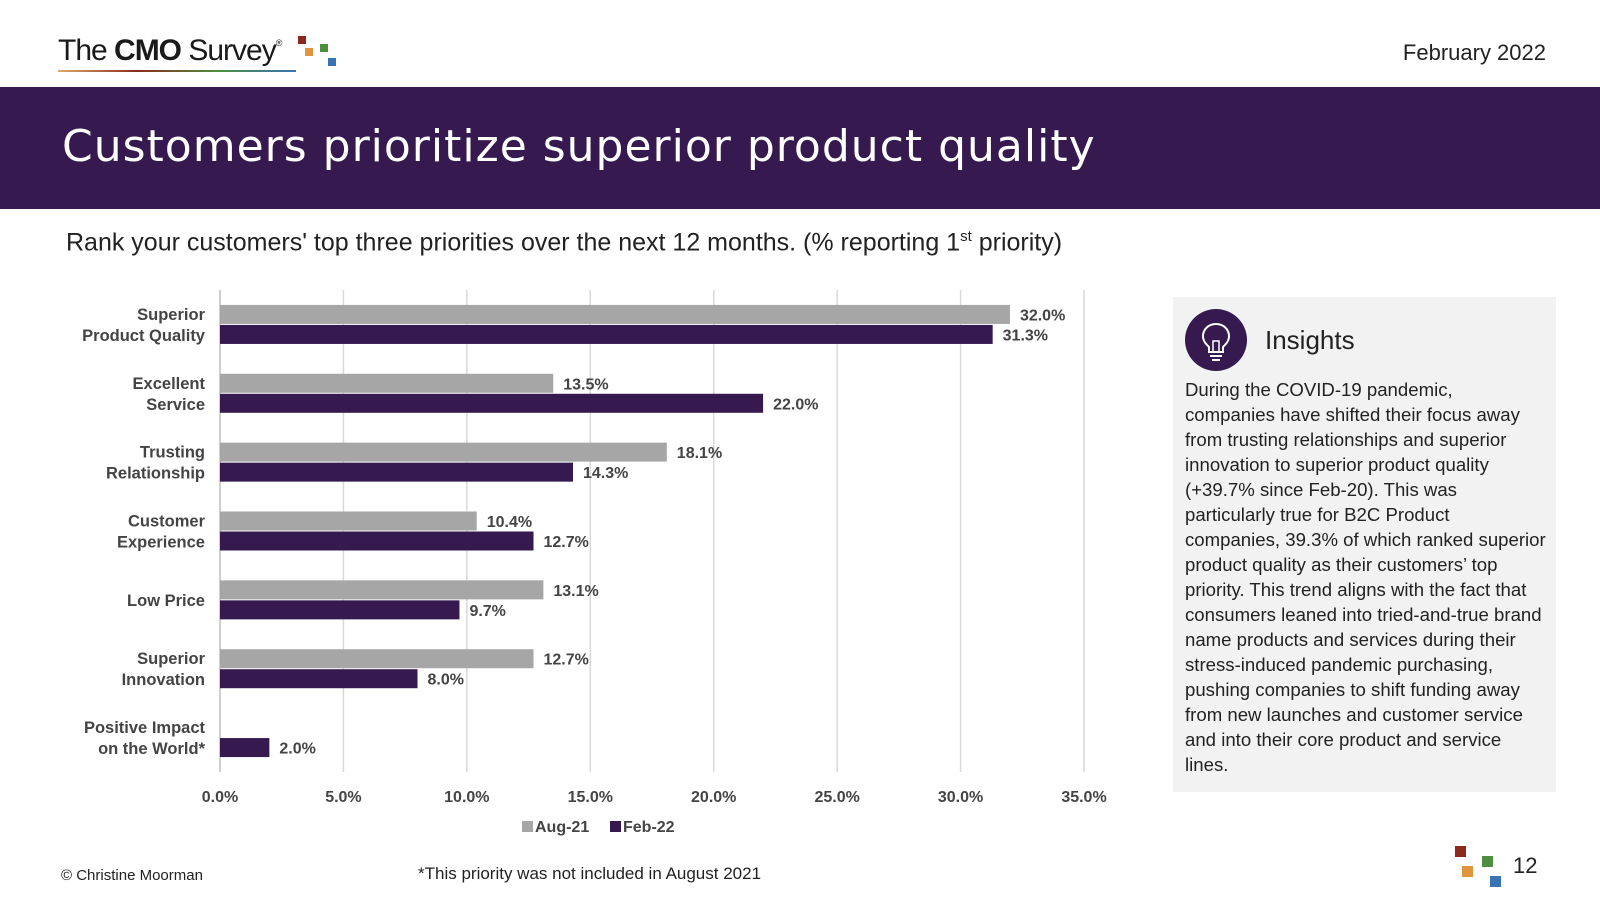  I want to click on logo-underline, so click(177, 71).